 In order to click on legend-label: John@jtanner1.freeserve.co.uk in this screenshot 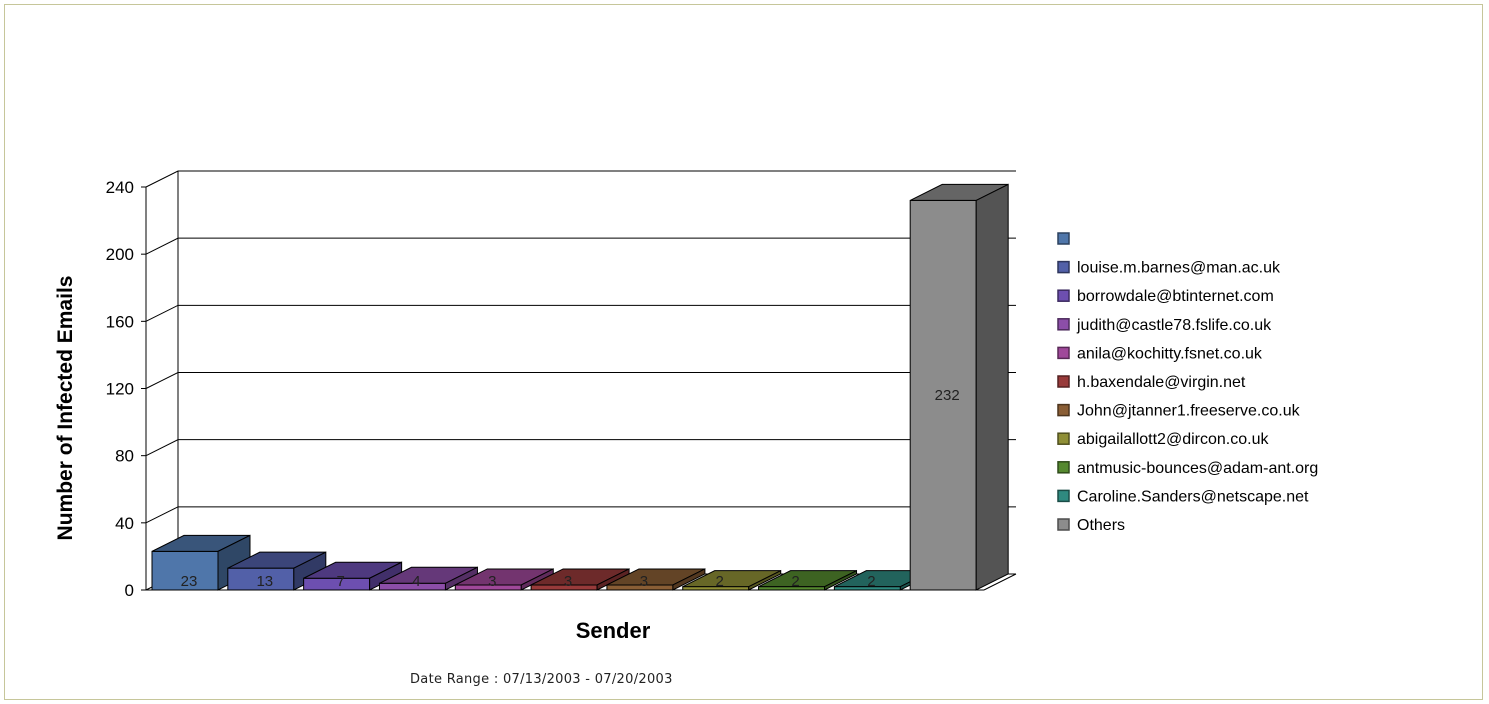, I will do `click(1189, 411)`.